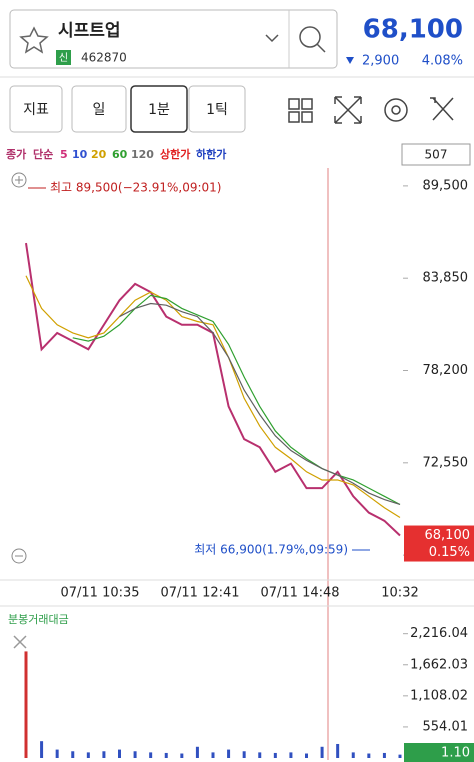 The height and width of the screenshot is (762, 474). What do you see at coordinates (439, 695) in the screenshot?
I see `y-tick-label: 1,108.02` at bounding box center [439, 695].